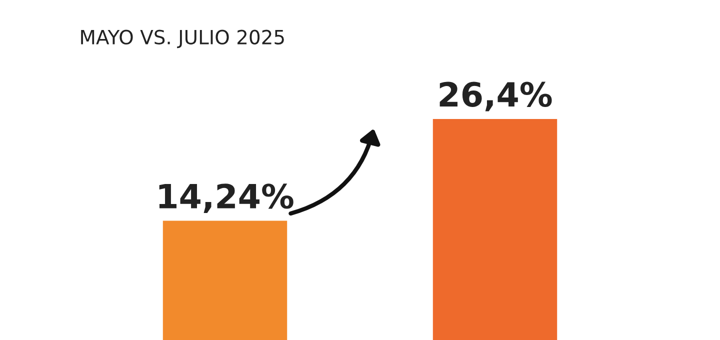 This screenshot has width=720, height=340. I want to click on data-label: 26,4%, so click(496, 97).